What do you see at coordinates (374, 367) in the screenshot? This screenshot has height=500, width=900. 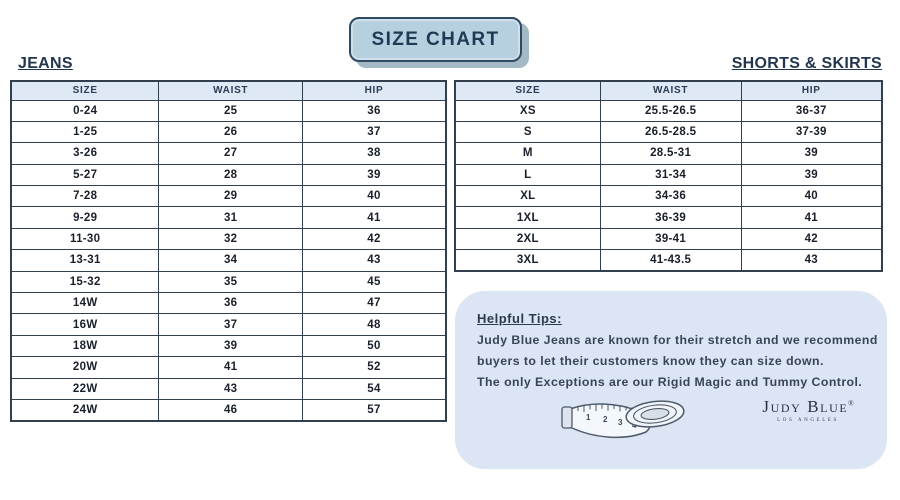 I see `table-cell: 52` at bounding box center [374, 367].